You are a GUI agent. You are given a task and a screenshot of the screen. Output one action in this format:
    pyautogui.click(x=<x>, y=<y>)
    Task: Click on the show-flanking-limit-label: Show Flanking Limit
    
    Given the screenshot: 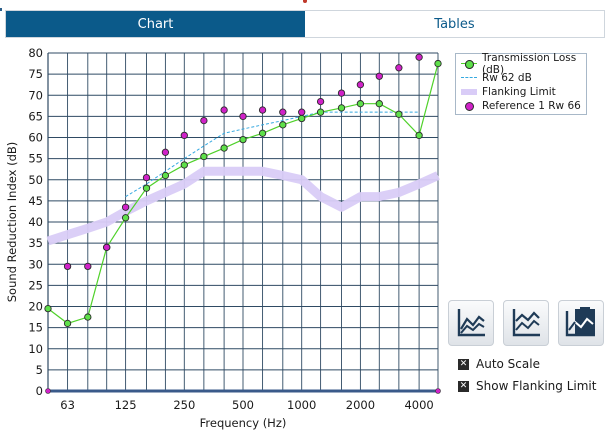 What is the action you would take?
    pyautogui.click(x=536, y=386)
    